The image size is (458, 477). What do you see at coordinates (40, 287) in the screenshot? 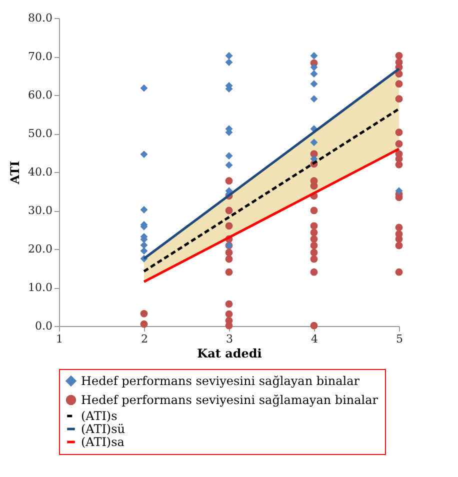
I see `y-tick-label: 10.0` at bounding box center [40, 287].